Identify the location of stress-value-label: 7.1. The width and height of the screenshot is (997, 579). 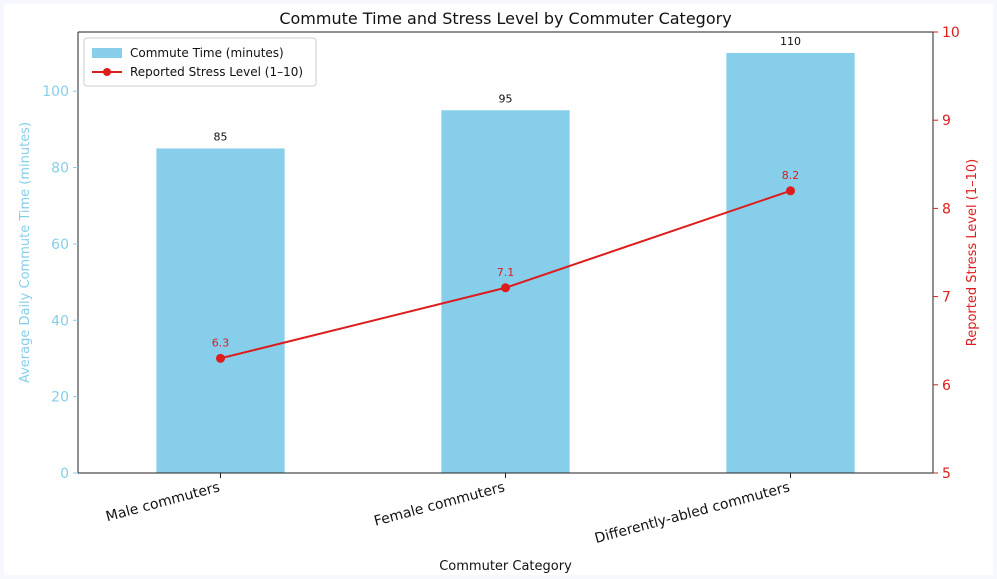
(506, 272).